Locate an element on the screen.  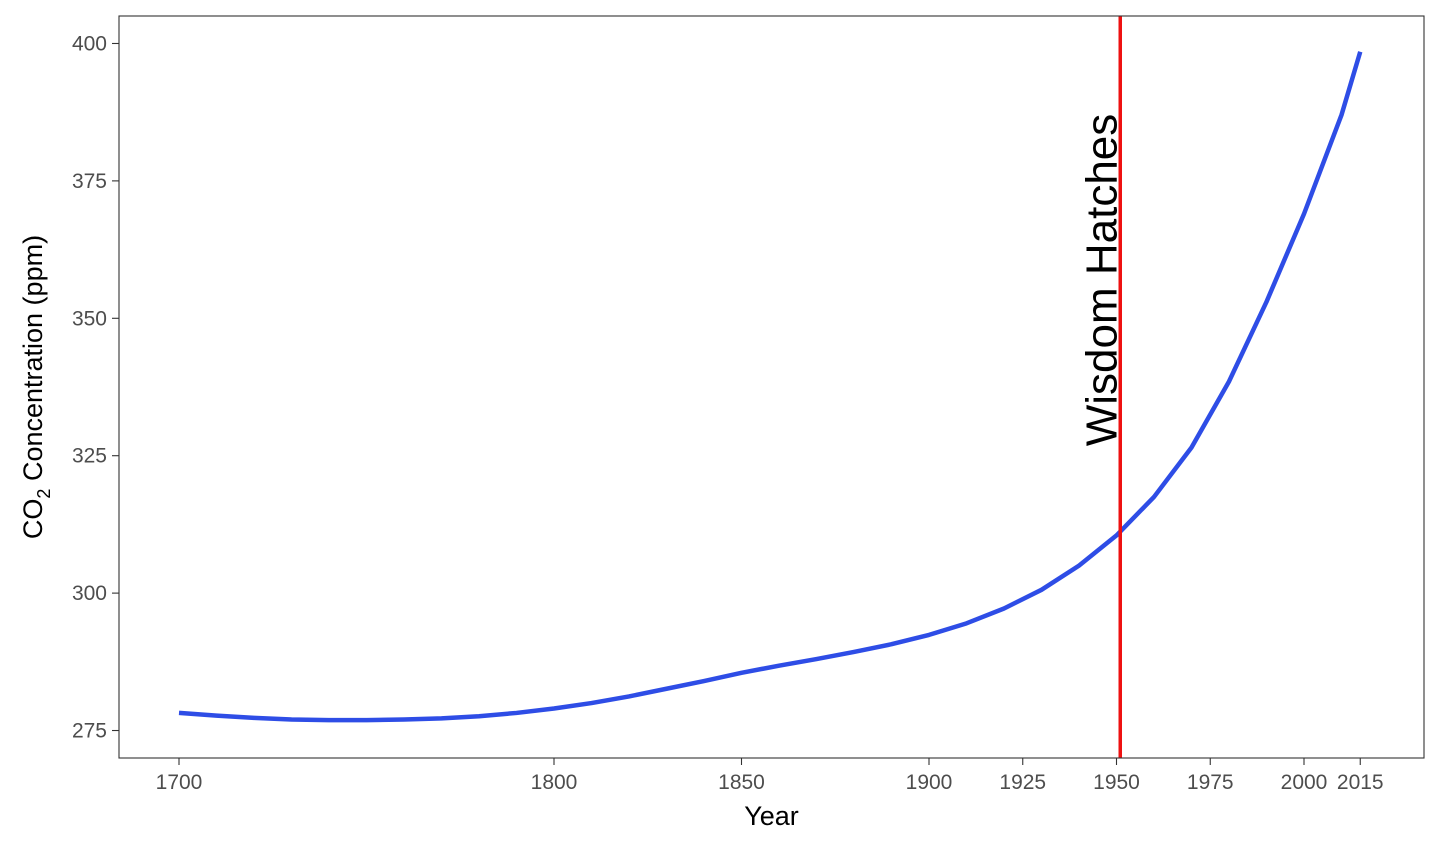
x-tick-label-1900: 1900 is located at coordinates (929, 782).